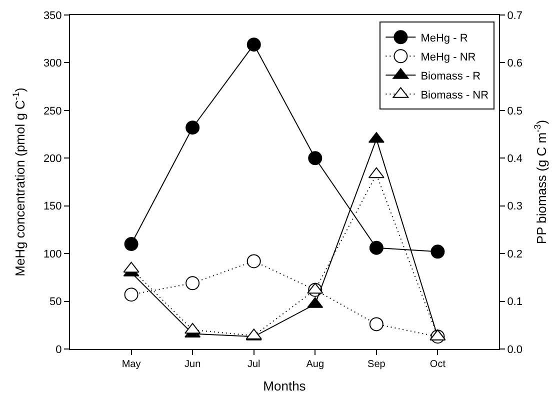  Describe the element at coordinates (514, 158) in the screenshot. I see `y2-tick-label: 0.4` at that location.